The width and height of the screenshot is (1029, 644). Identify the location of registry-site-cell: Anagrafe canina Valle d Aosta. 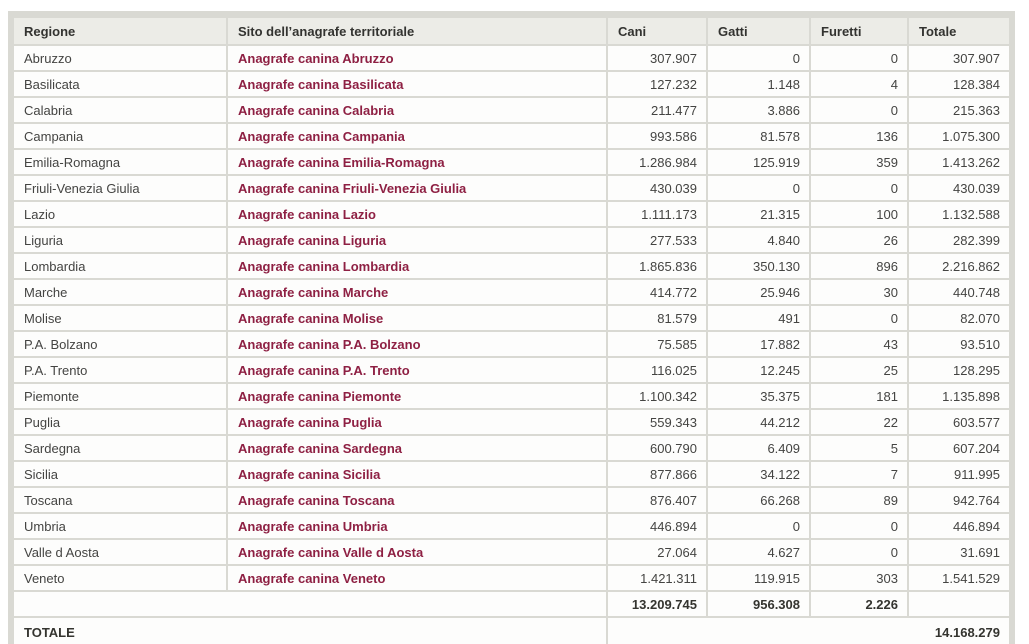
(417, 552).